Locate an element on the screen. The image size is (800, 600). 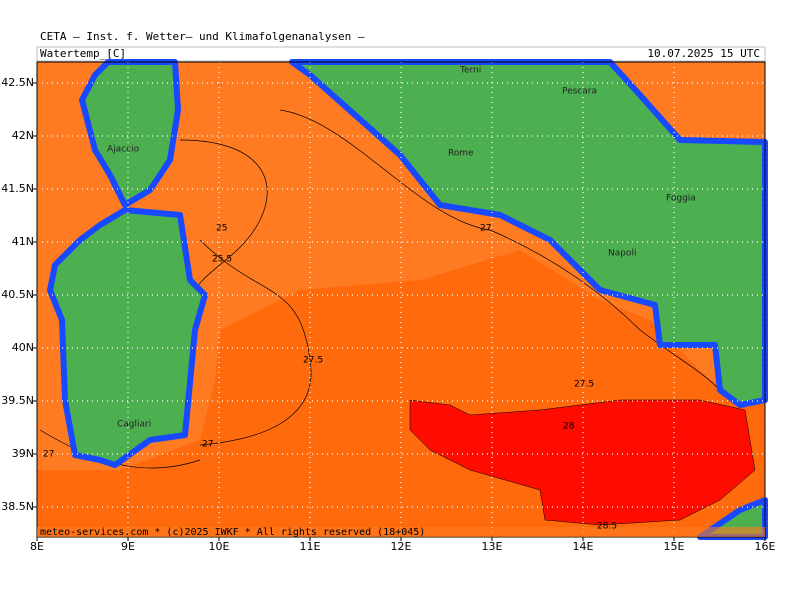
city: Cagliari is located at coordinates (134, 425).